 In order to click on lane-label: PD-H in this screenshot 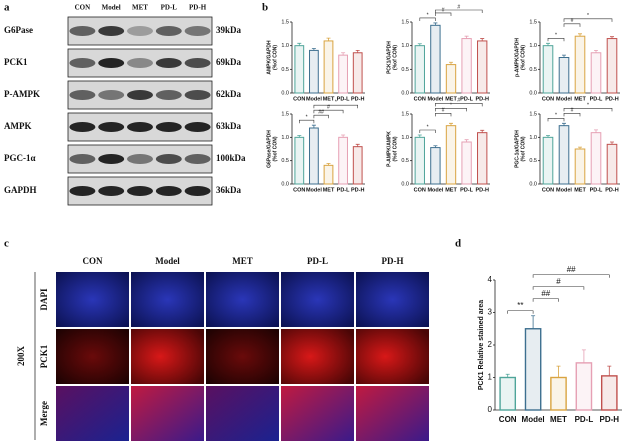, I will do `click(198, 8)`.